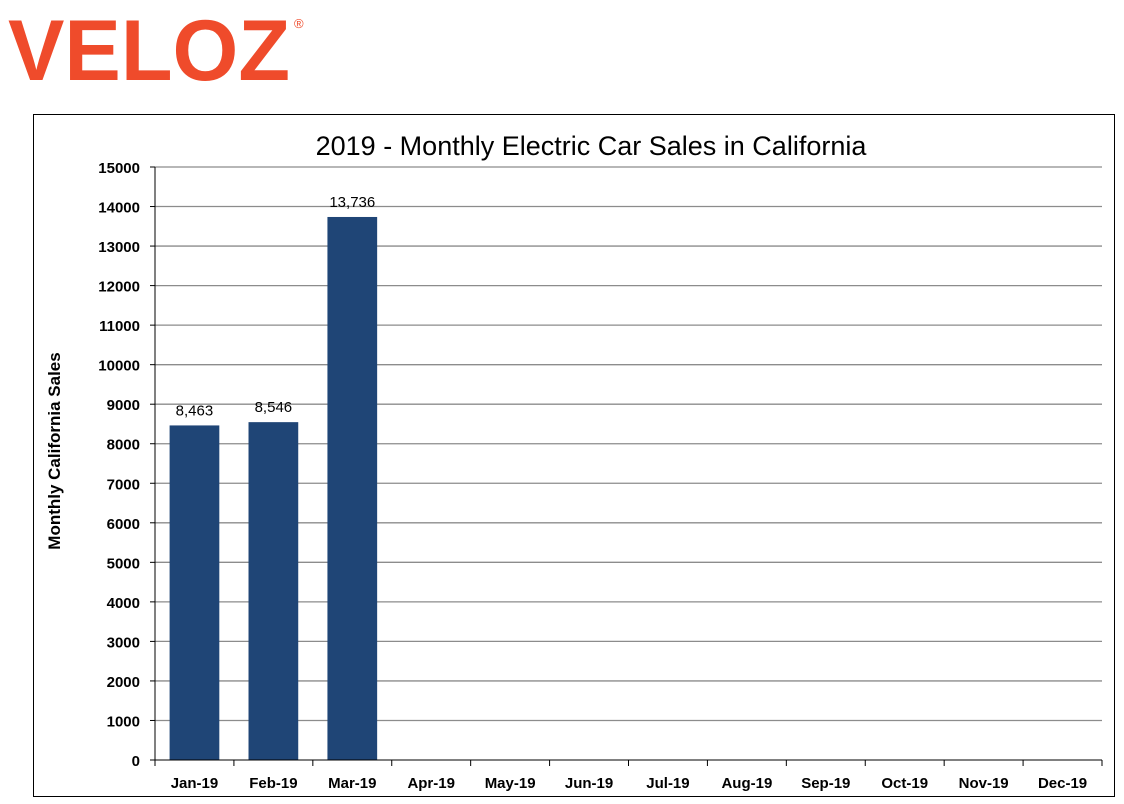 The width and height of the screenshot is (1124, 804). What do you see at coordinates (149, 48) in the screenshot?
I see `logo-wordmark: VELOZ` at bounding box center [149, 48].